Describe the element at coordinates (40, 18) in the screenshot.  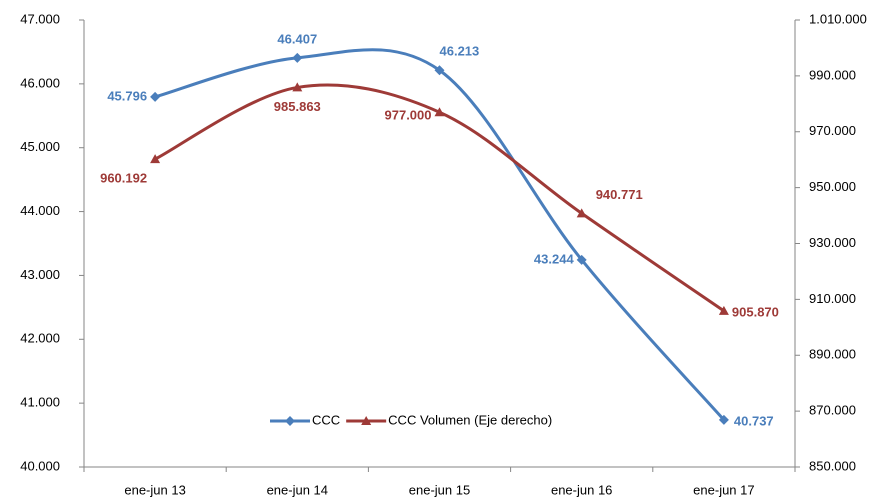
I see `y-tick-label: 47.000` at that location.